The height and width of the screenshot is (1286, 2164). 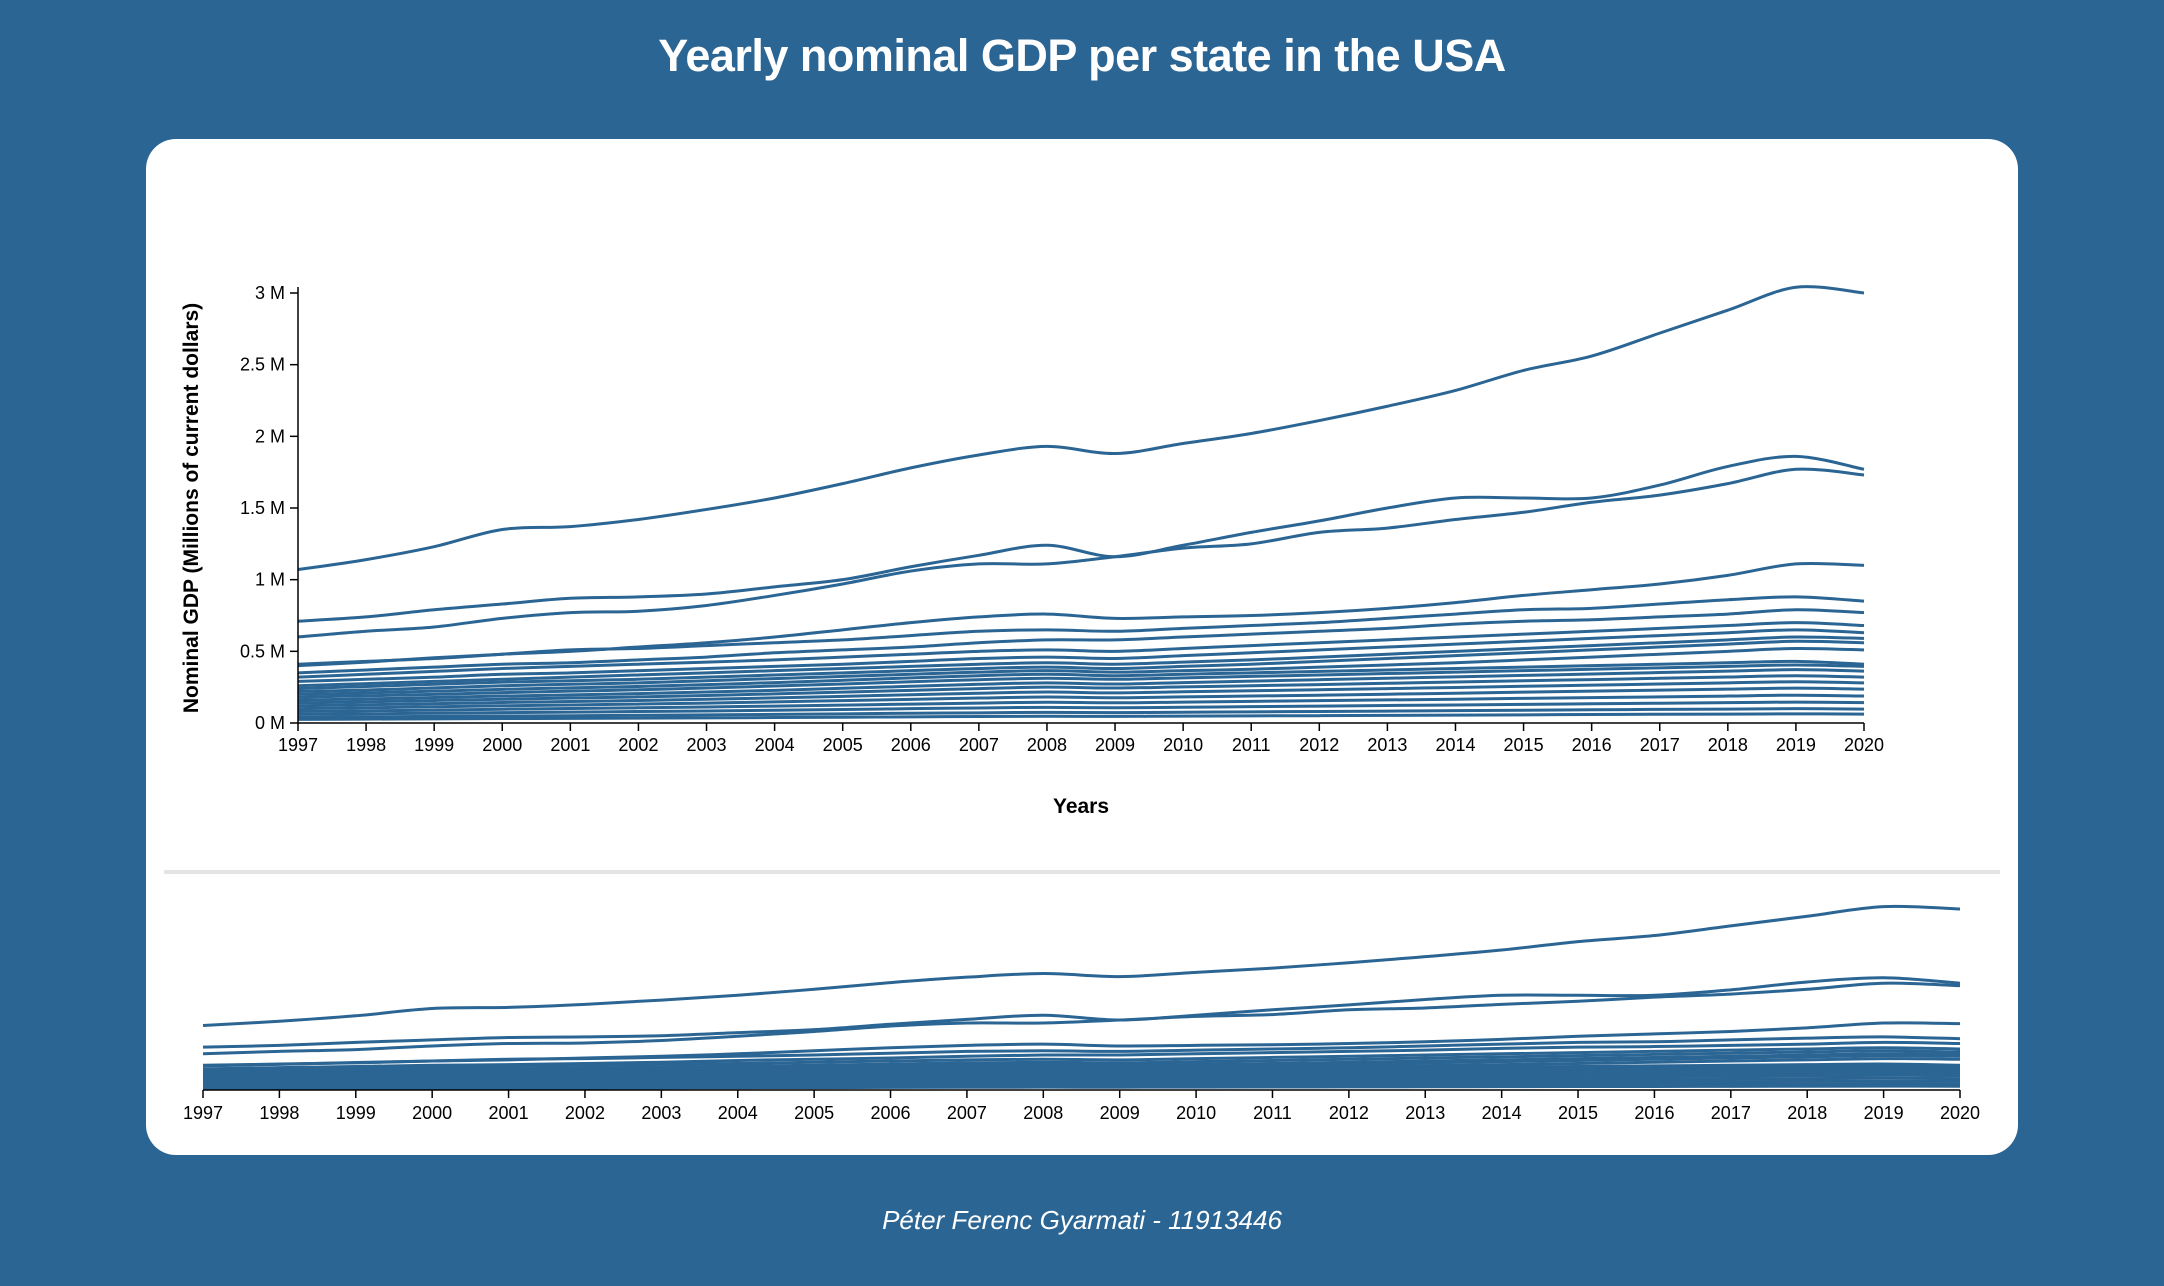 I want to click on x-tick-label: 2013, so click(x=1387, y=745).